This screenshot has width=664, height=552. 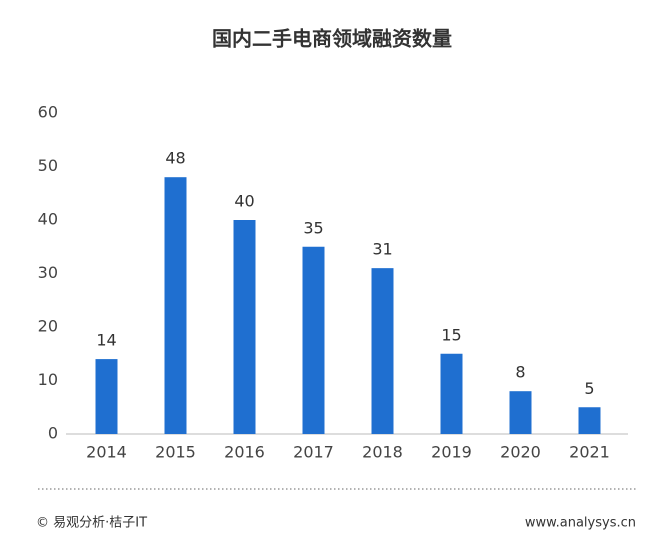 What do you see at coordinates (313, 452) in the screenshot?
I see `x-tick-label: 2017` at bounding box center [313, 452].